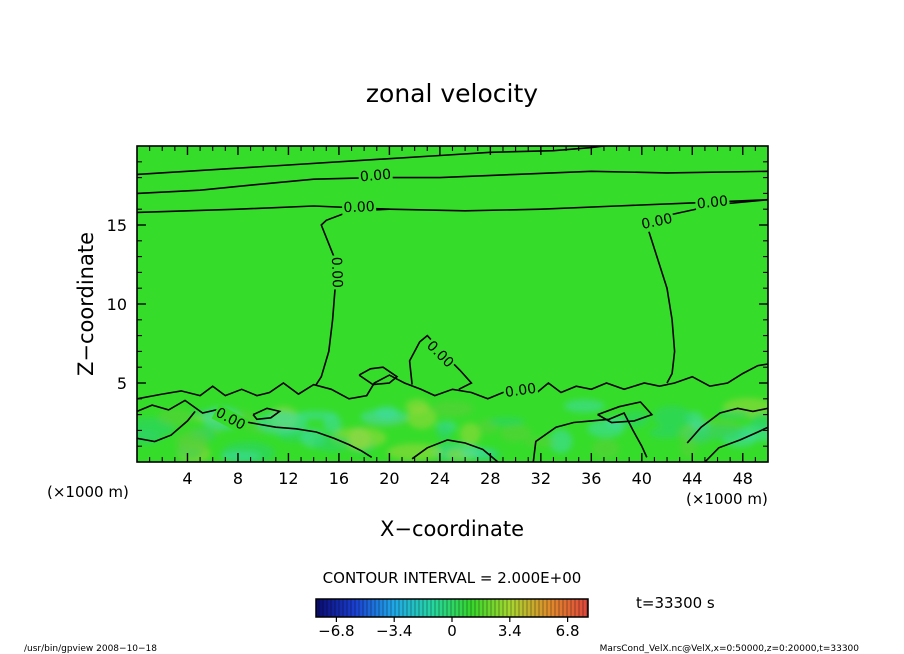 Image resolution: width=904 pixels, height=654 pixels. What do you see at coordinates (187, 478) in the screenshot?
I see `x-tick-label: 4` at bounding box center [187, 478].